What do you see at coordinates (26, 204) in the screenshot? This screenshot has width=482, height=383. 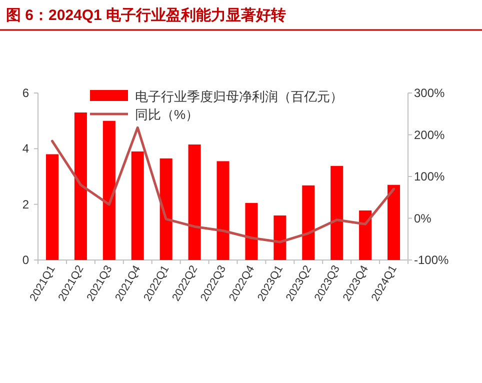 I see `y-tick-label: 2` at bounding box center [26, 204].